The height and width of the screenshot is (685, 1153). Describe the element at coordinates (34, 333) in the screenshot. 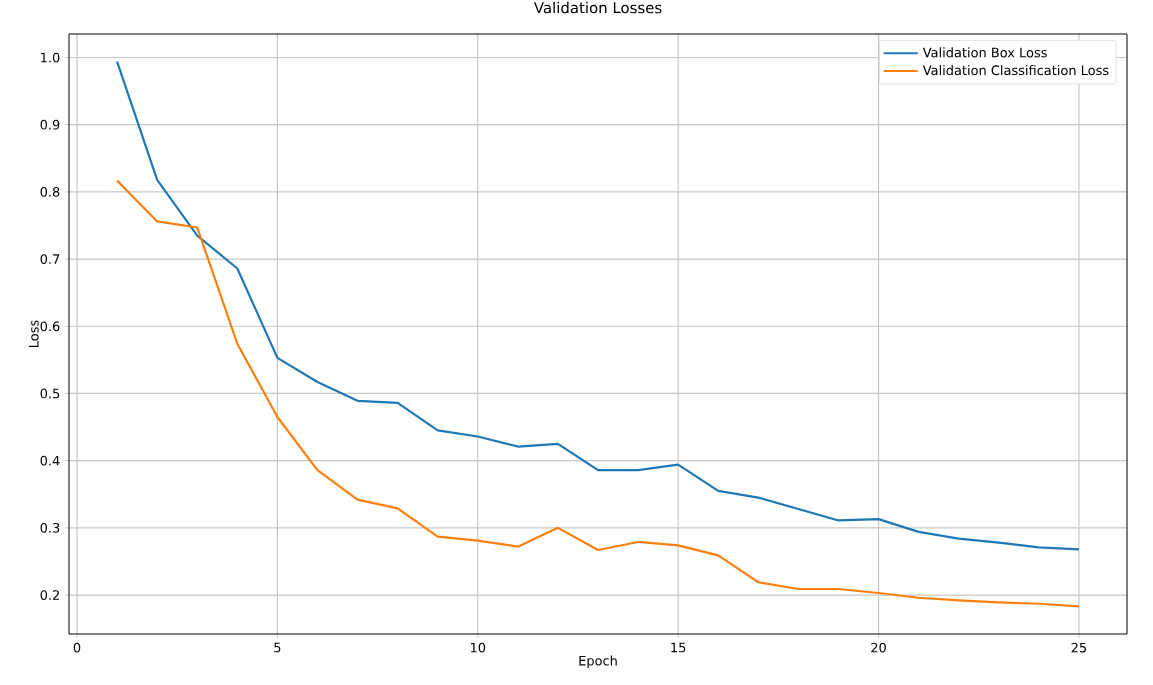

I see `y-axis-title: Loss` at that location.